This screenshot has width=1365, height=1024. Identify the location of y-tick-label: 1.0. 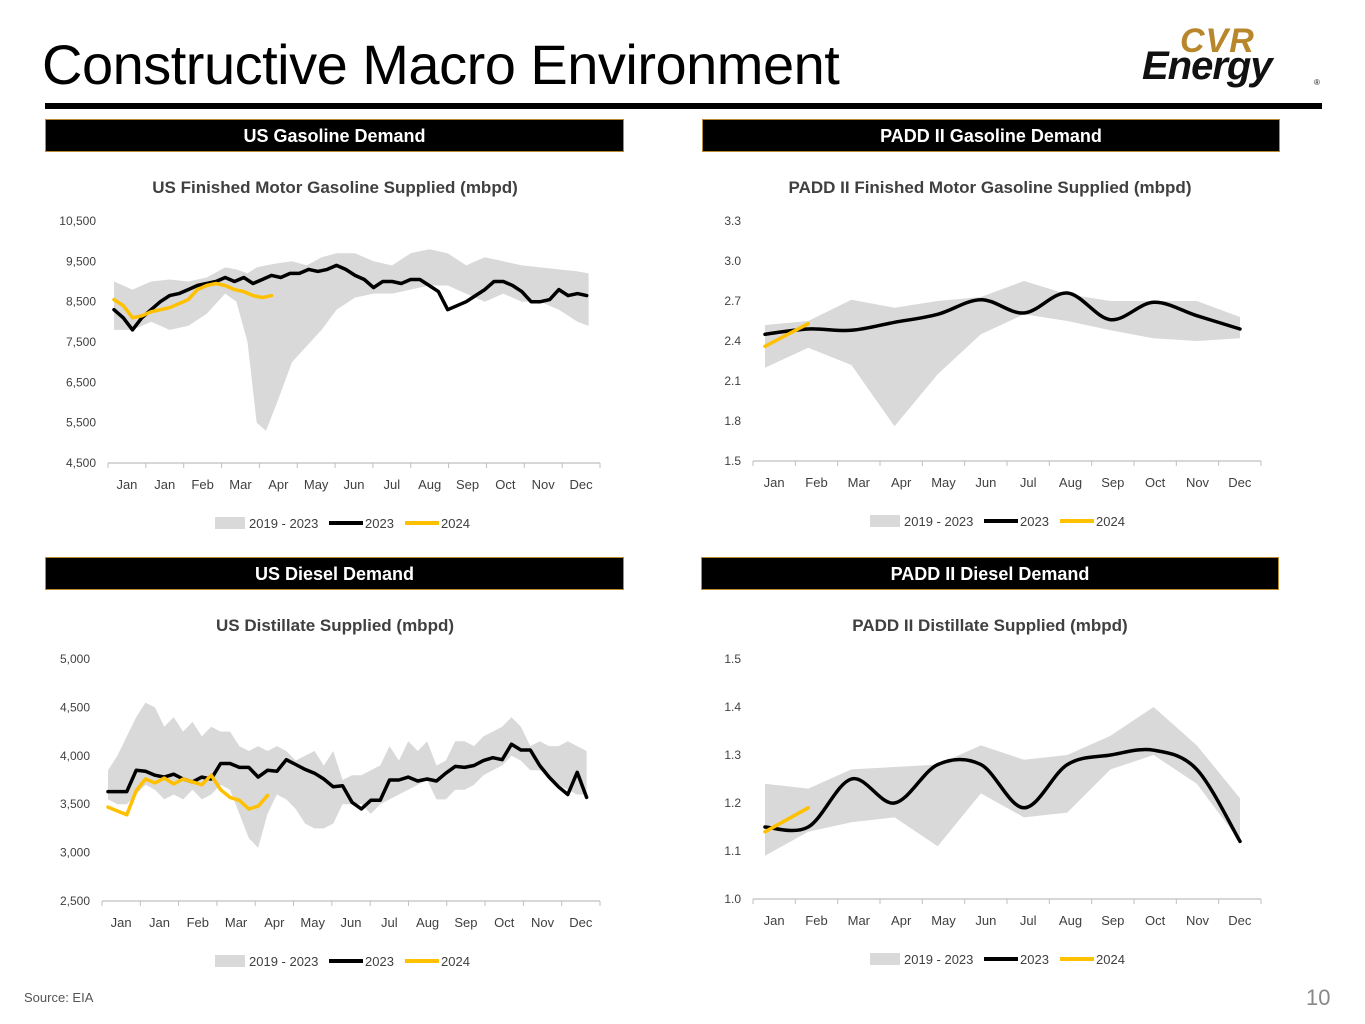
(732, 899).